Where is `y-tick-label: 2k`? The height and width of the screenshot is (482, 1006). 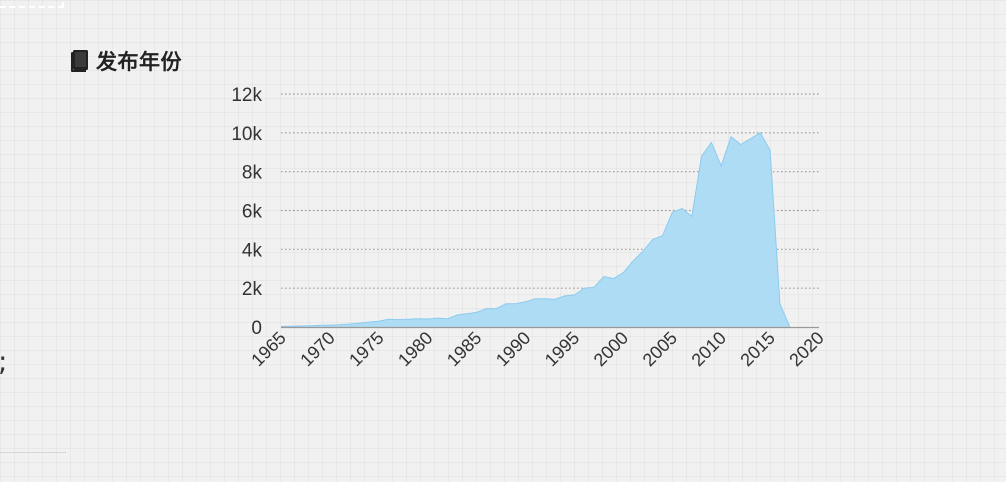 y-tick-label: 2k is located at coordinates (252, 289).